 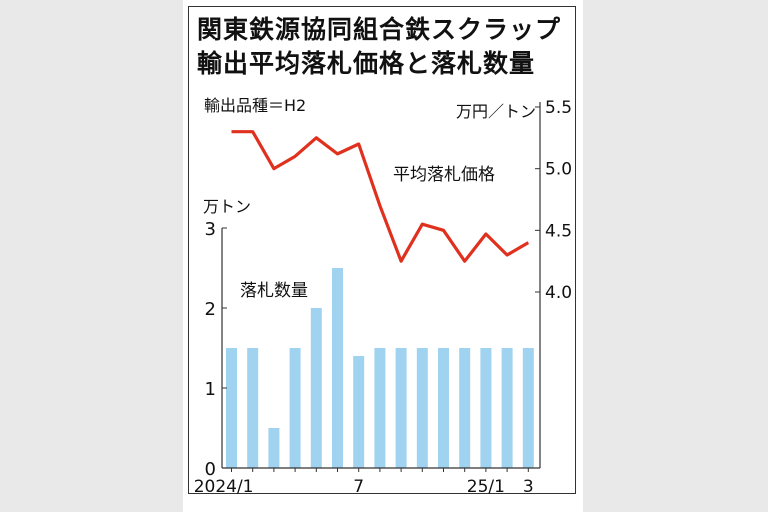 I want to click on price-line, so click(x=380, y=196).